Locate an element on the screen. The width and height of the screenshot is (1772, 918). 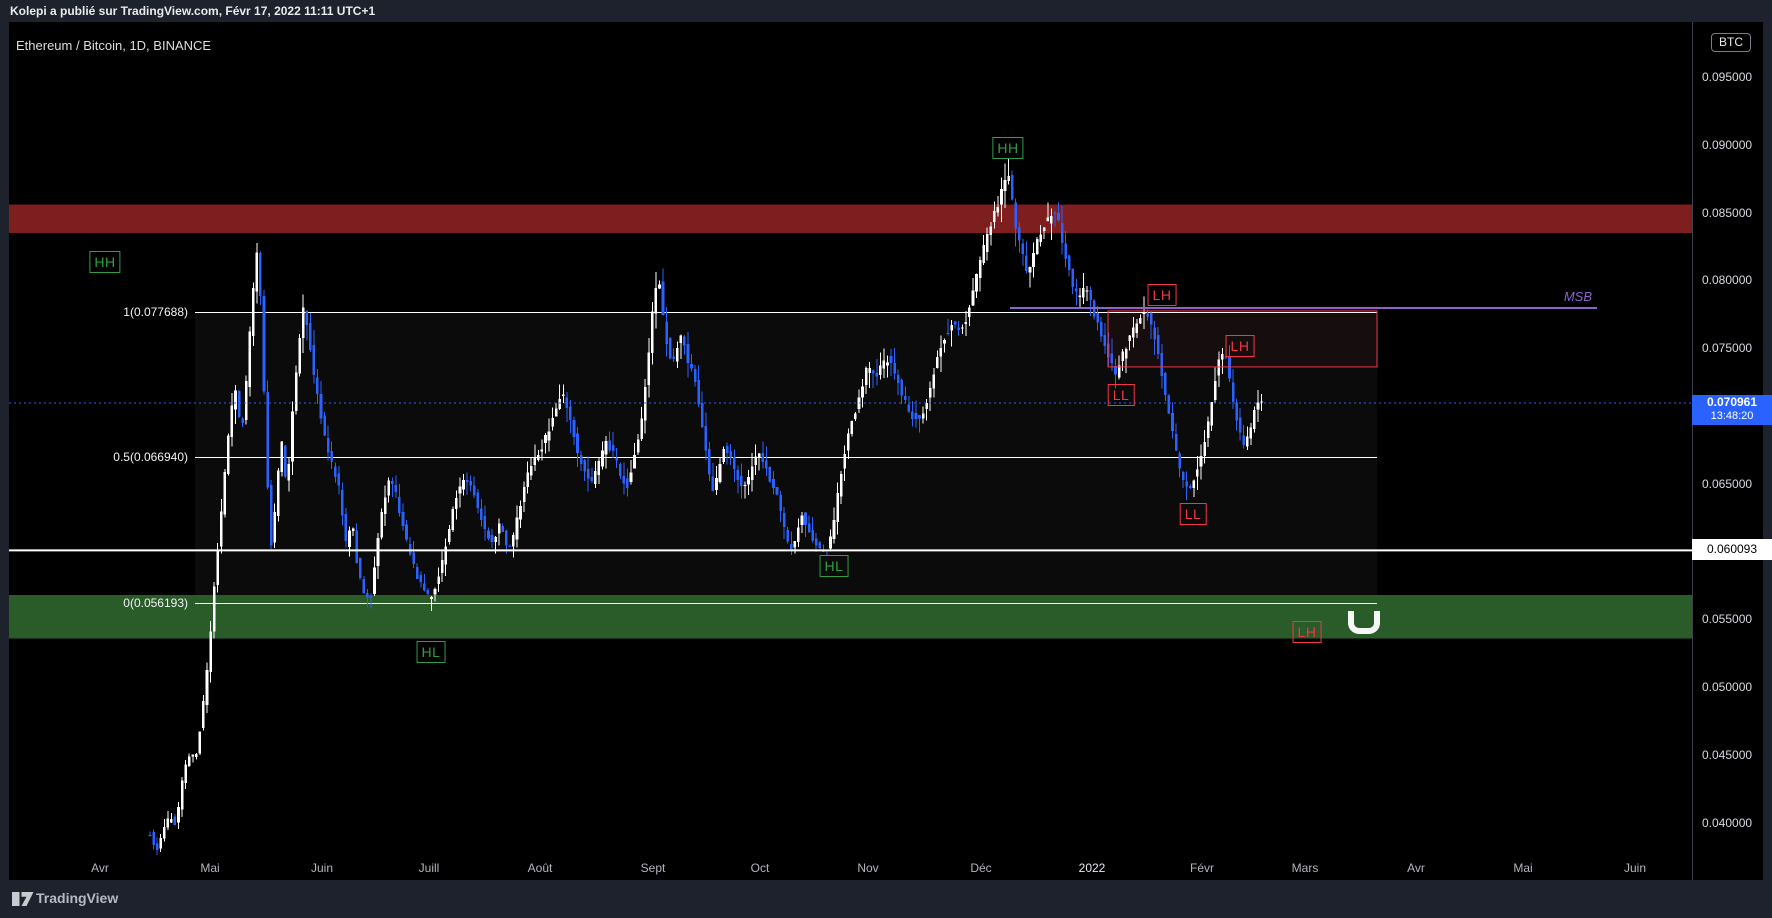
price-axis is located at coordinates (1727, 451).